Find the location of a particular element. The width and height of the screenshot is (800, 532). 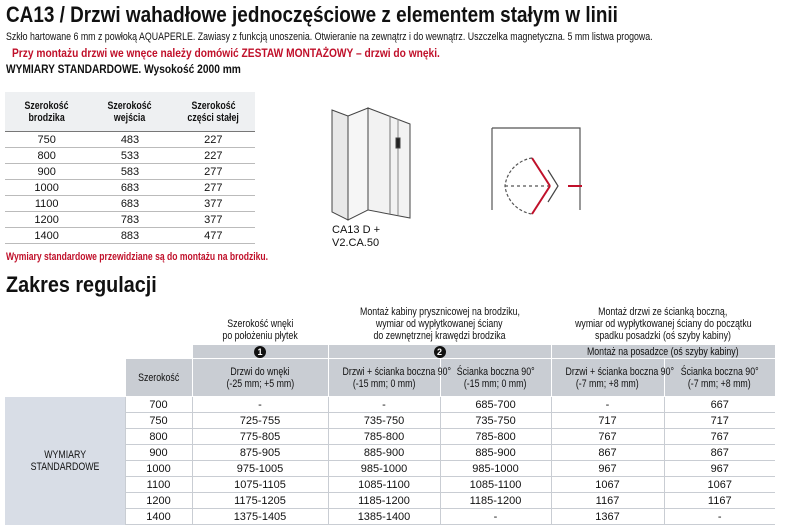

diagram-label: CA13 D + V2.CA.50 is located at coordinates (356, 237).